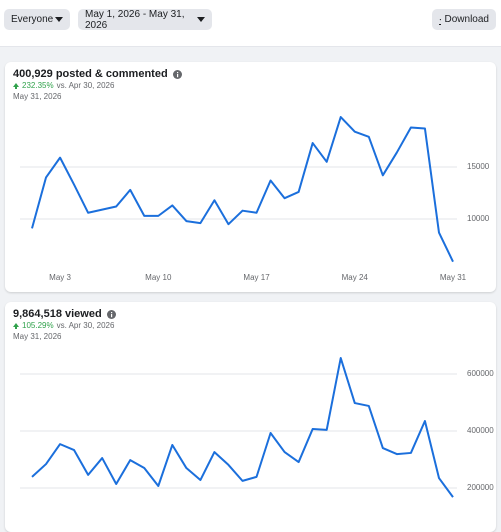 The width and height of the screenshot is (501, 532). I want to click on audience-label: Everyone, so click(32, 19).